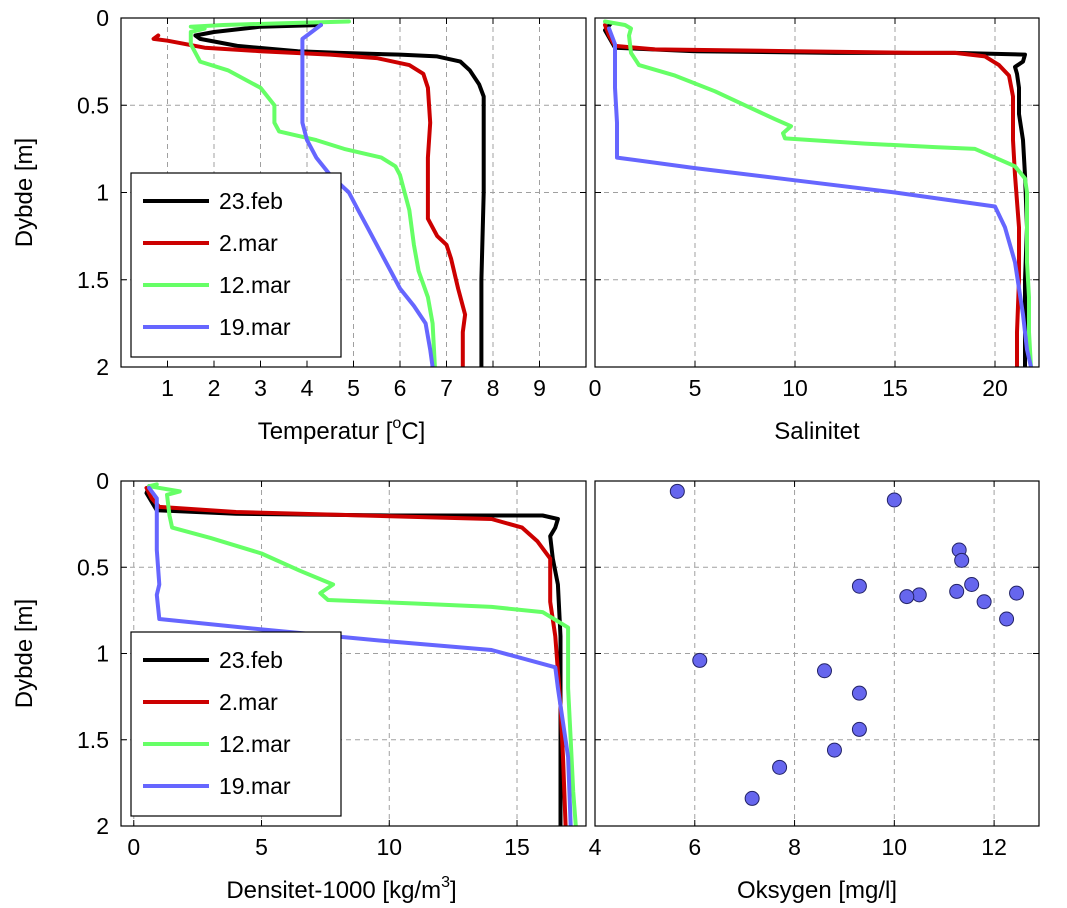 The height and width of the screenshot is (908, 1067). Describe the element at coordinates (260, 388) in the screenshot. I see `x-tick-label: 3` at that location.